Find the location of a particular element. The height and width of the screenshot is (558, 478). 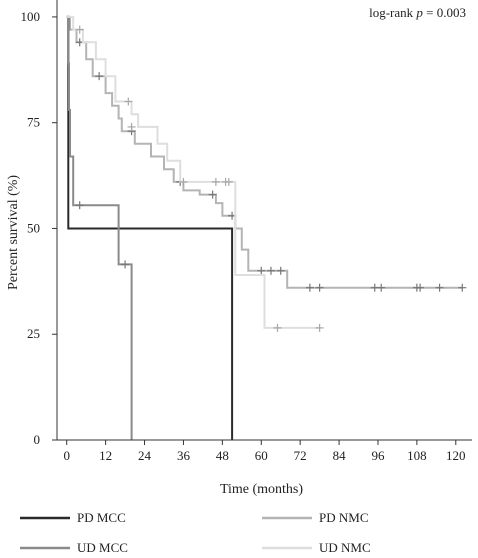

x-axis: 0 12 24 36 48 60 72 84 96 108 120 is located at coordinates (264, 451).